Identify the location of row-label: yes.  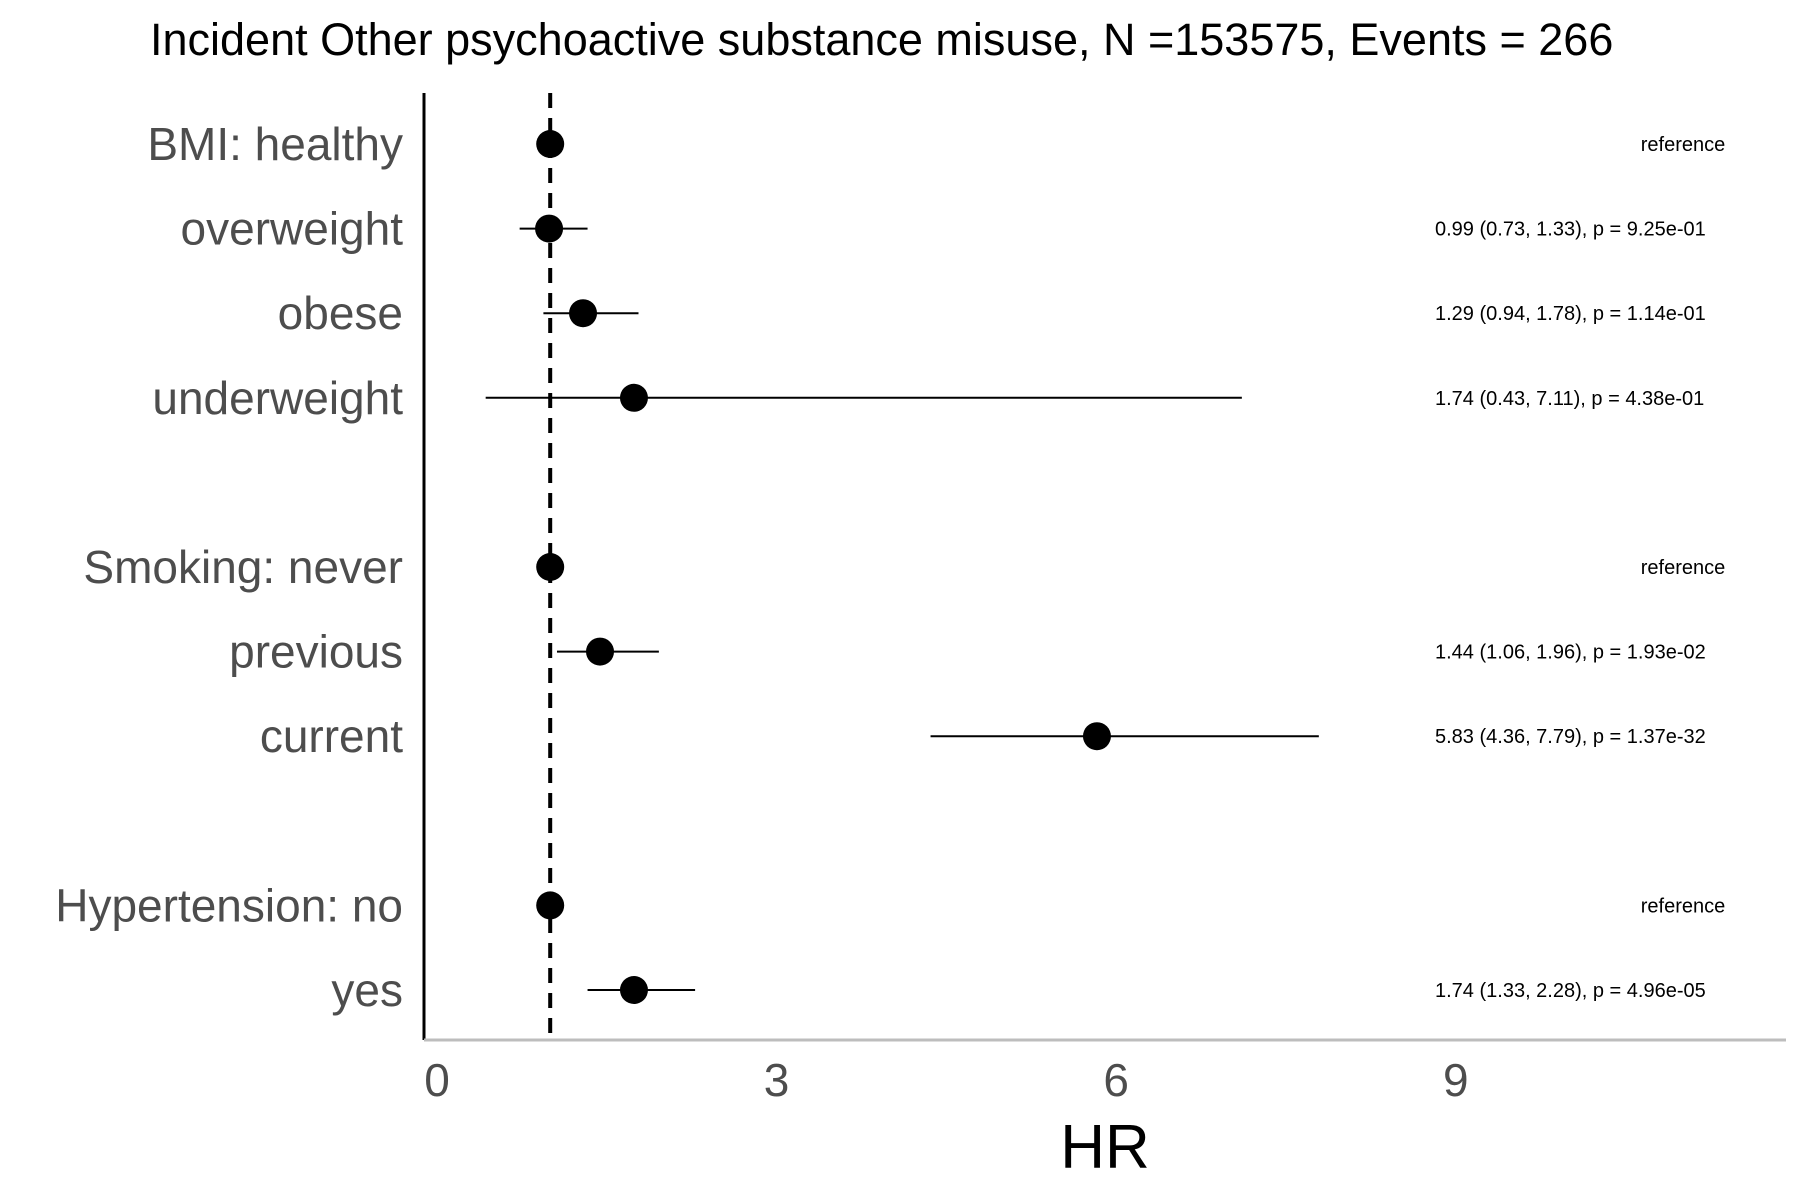
(367, 990).